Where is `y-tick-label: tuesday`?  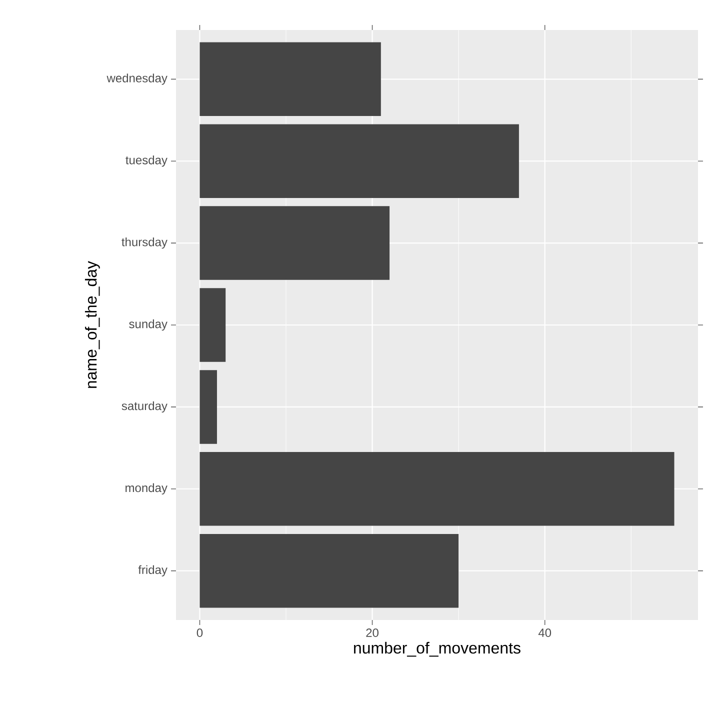 y-tick-label: tuesday is located at coordinates (147, 161).